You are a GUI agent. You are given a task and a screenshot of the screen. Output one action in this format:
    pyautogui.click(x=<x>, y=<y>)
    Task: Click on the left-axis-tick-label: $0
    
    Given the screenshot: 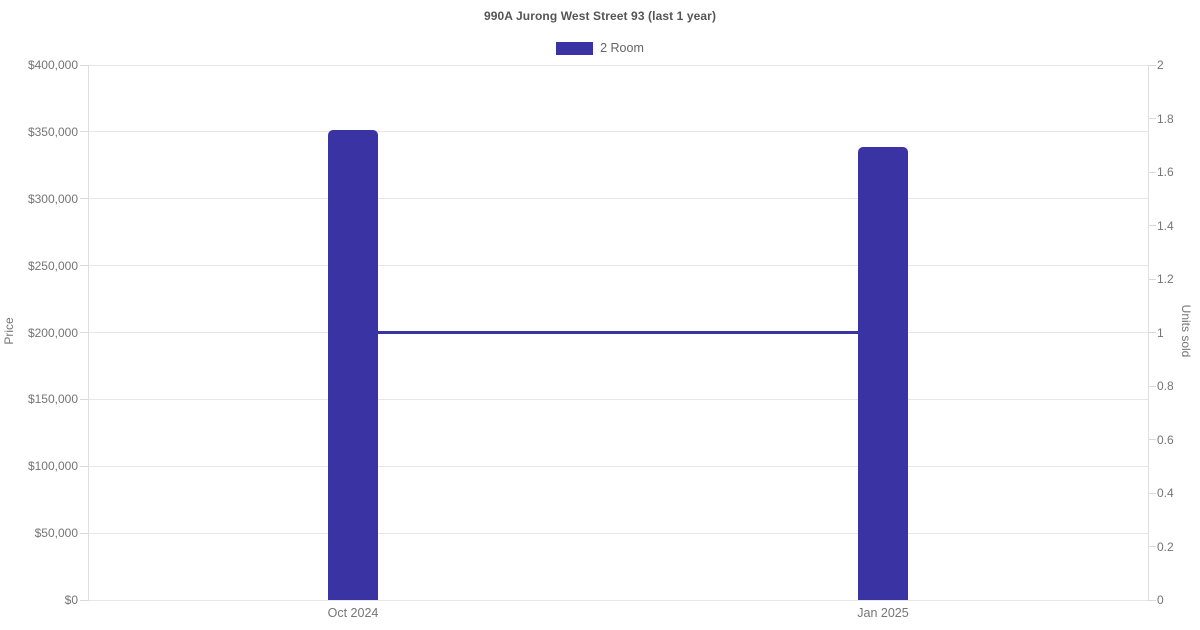 What is the action you would take?
    pyautogui.click(x=71, y=600)
    